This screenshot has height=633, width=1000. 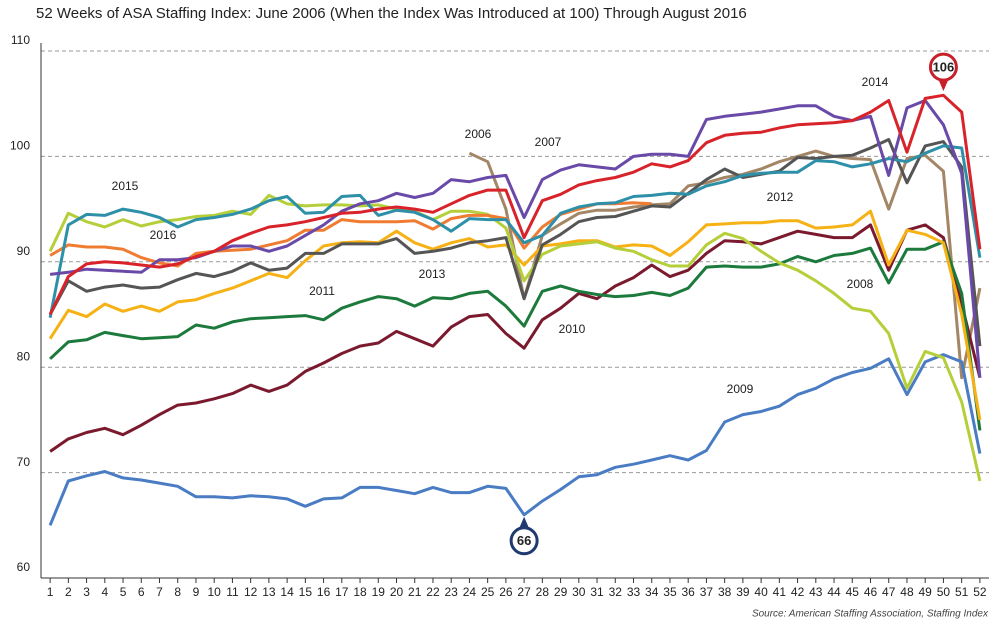 What do you see at coordinates (506, 592) in the screenshot?
I see `x-tick-label: 26` at bounding box center [506, 592].